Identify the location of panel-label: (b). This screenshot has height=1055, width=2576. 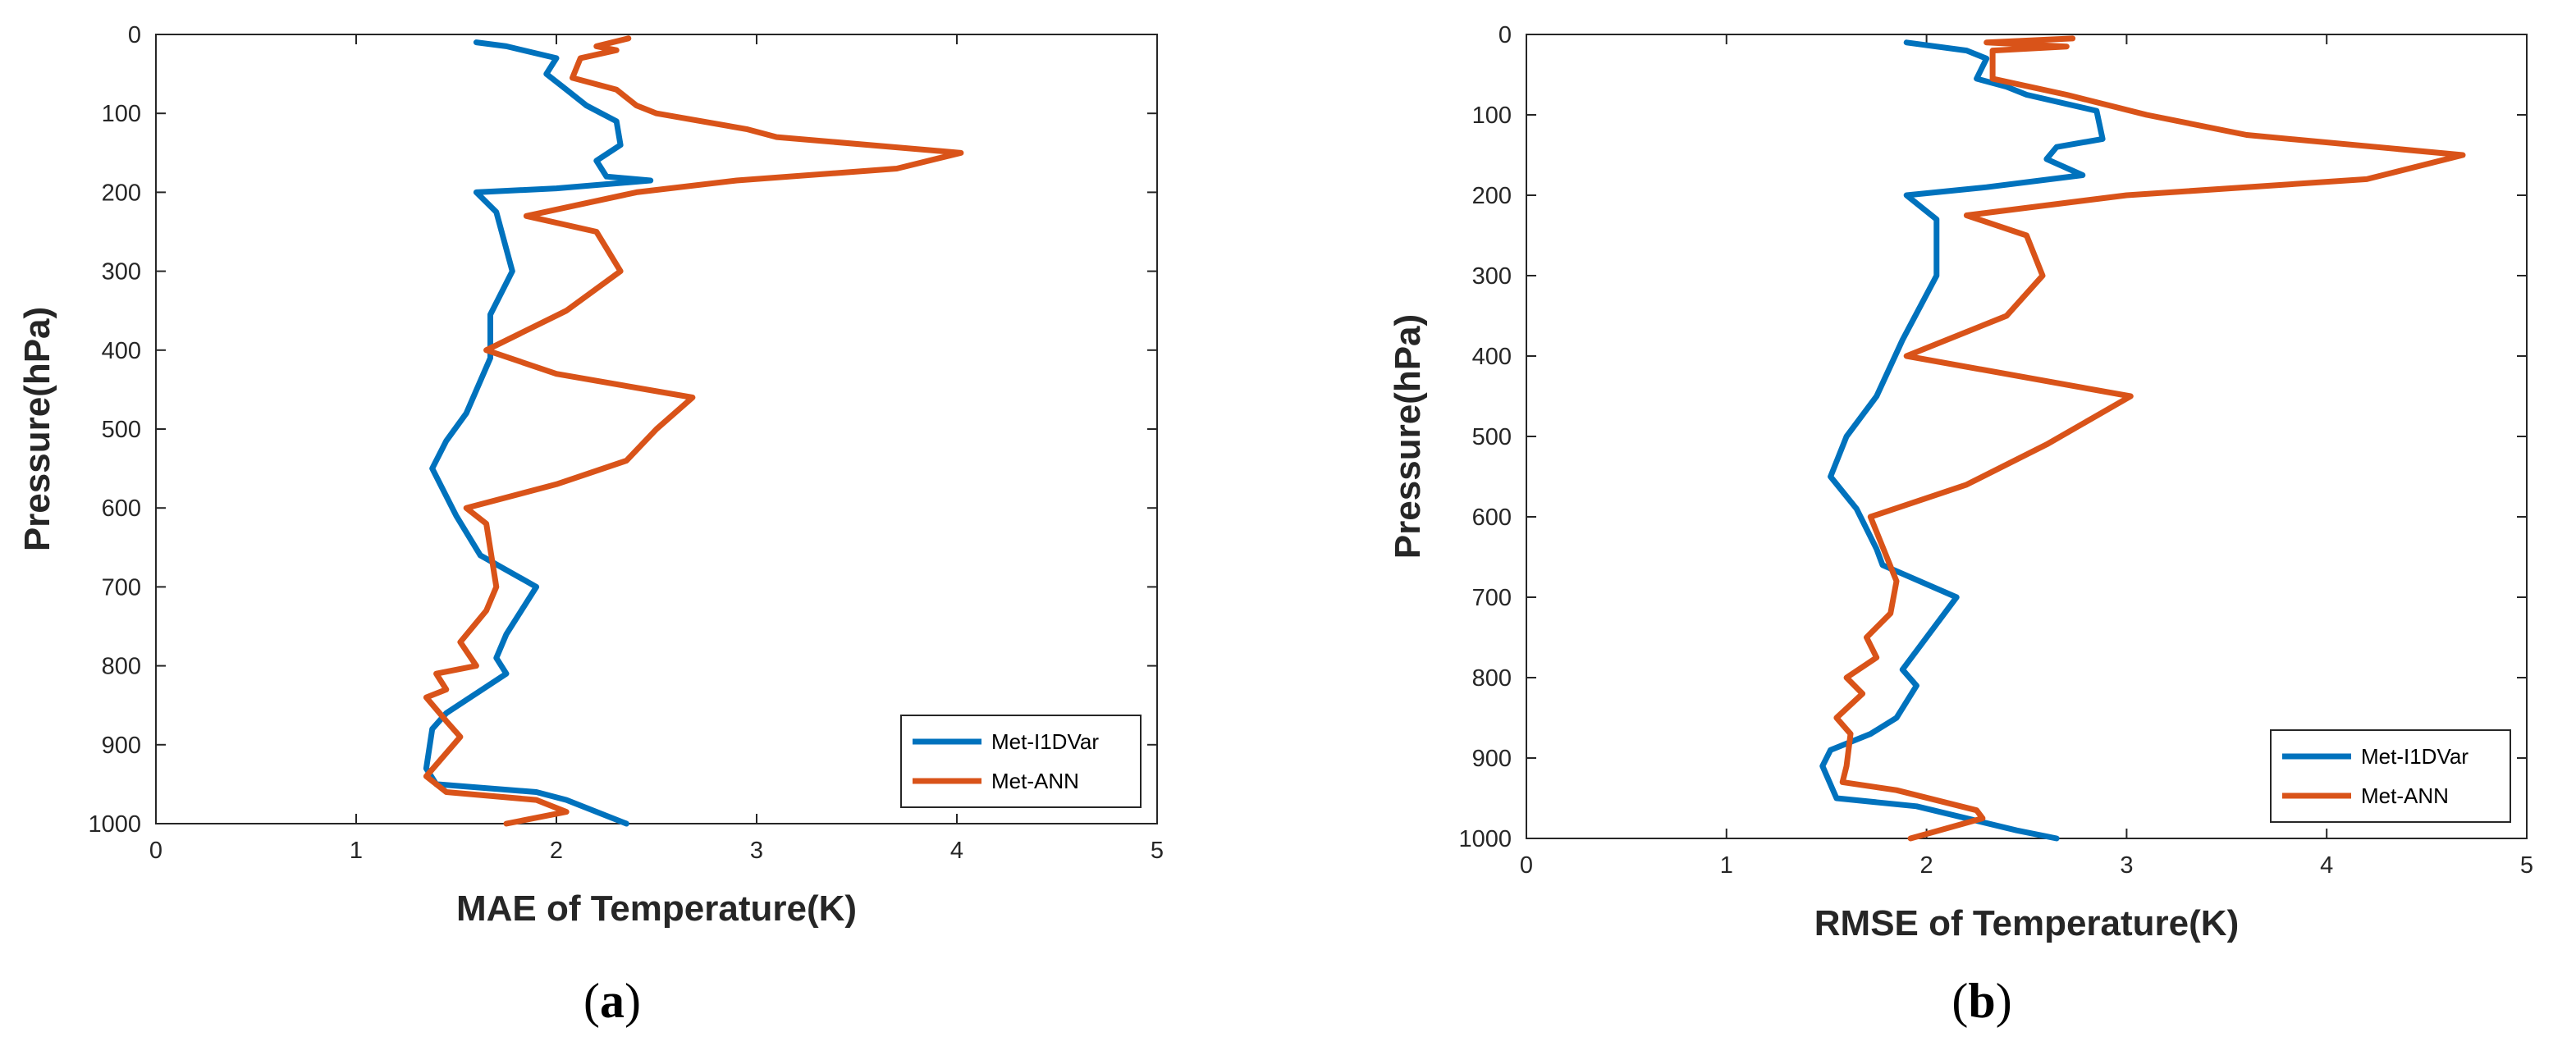
(1981, 1001).